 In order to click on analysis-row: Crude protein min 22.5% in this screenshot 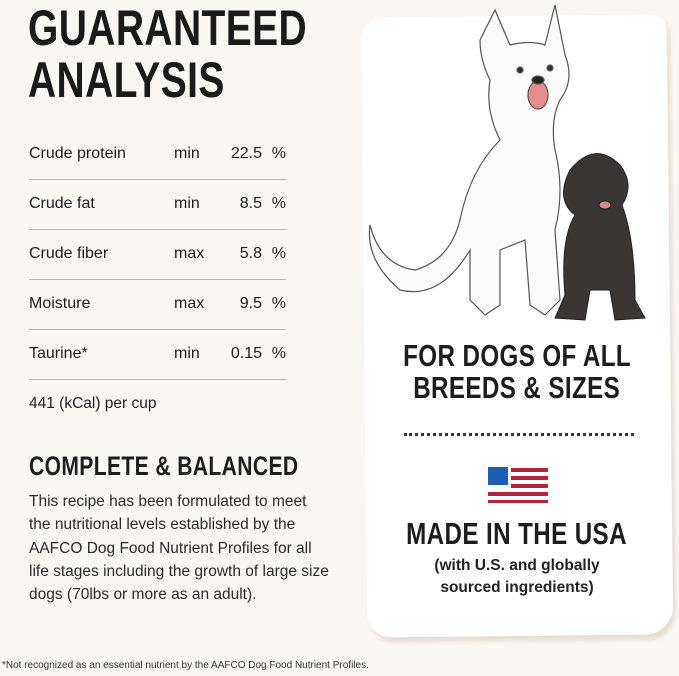, I will do `click(157, 155)`.